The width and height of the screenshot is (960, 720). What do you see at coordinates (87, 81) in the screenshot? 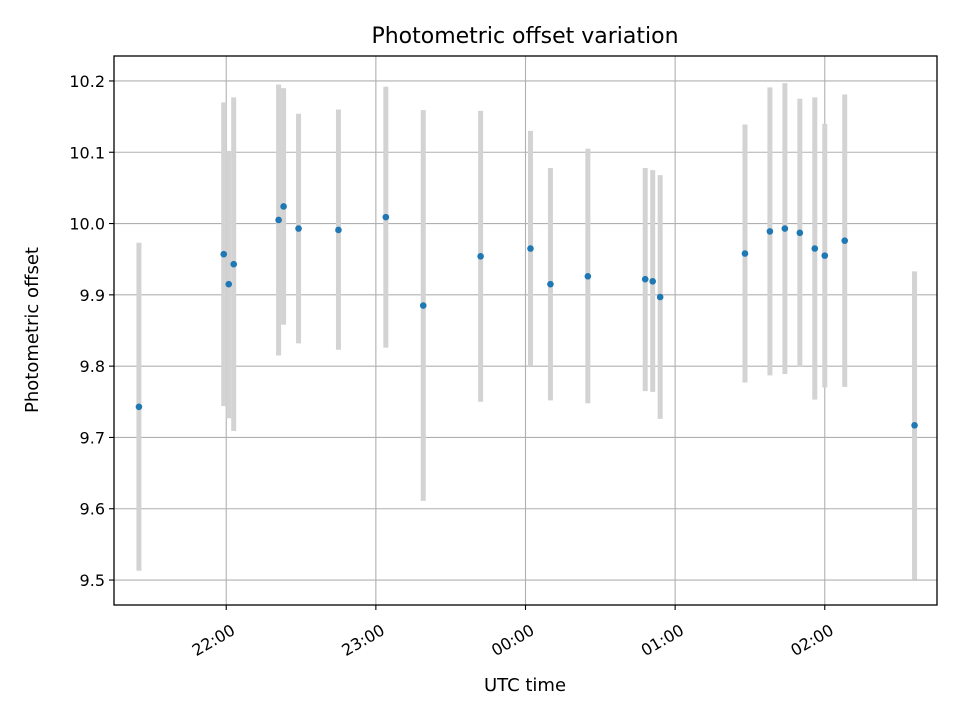
I see `y-tick-label: 10.2` at bounding box center [87, 81].